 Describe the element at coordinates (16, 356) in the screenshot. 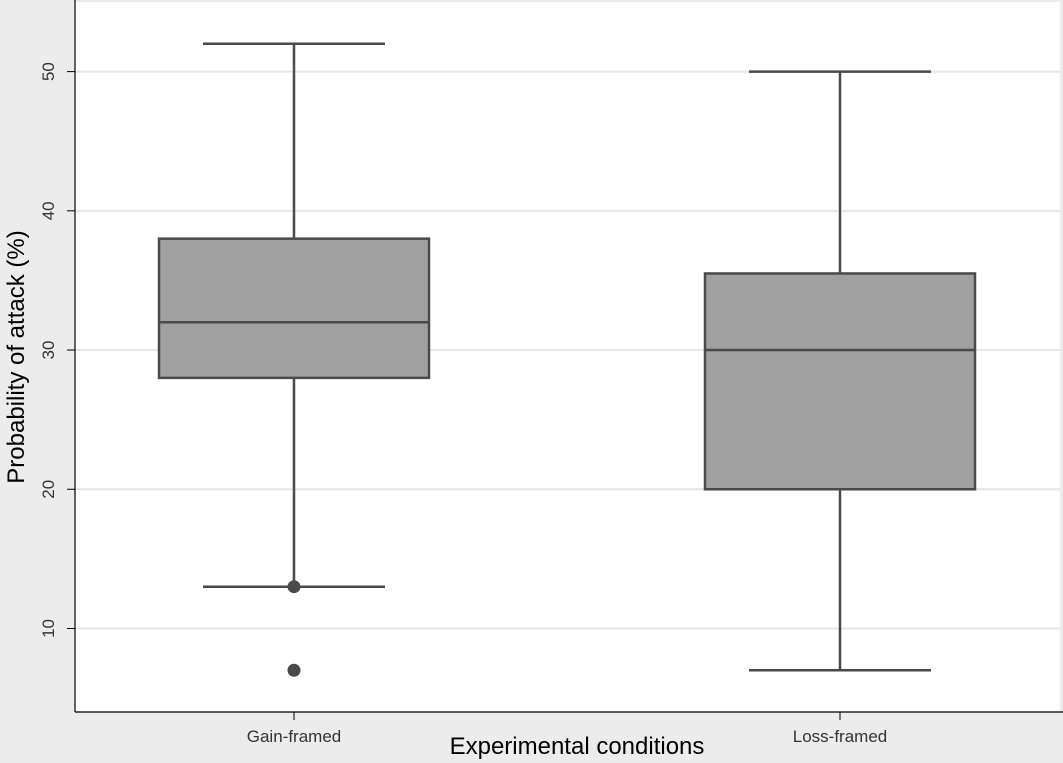

I see `y-axis-title: Probability of attack (%)` at that location.